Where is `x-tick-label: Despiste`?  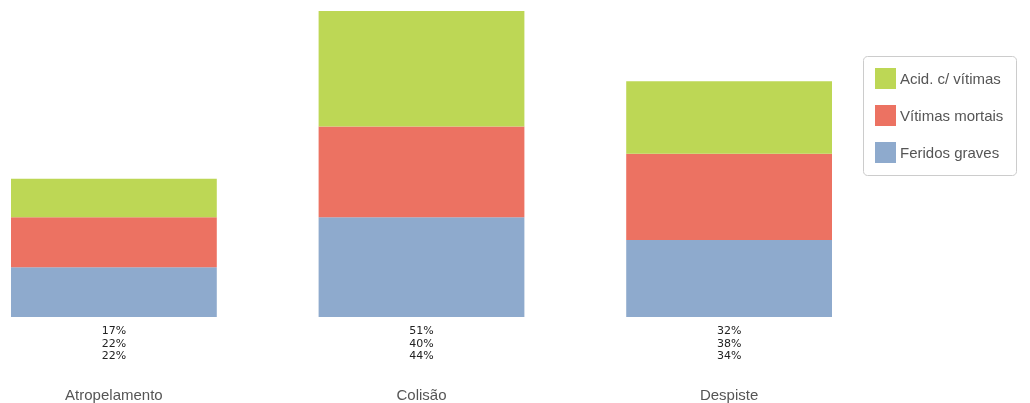
x-tick-label: Despiste is located at coordinates (729, 394).